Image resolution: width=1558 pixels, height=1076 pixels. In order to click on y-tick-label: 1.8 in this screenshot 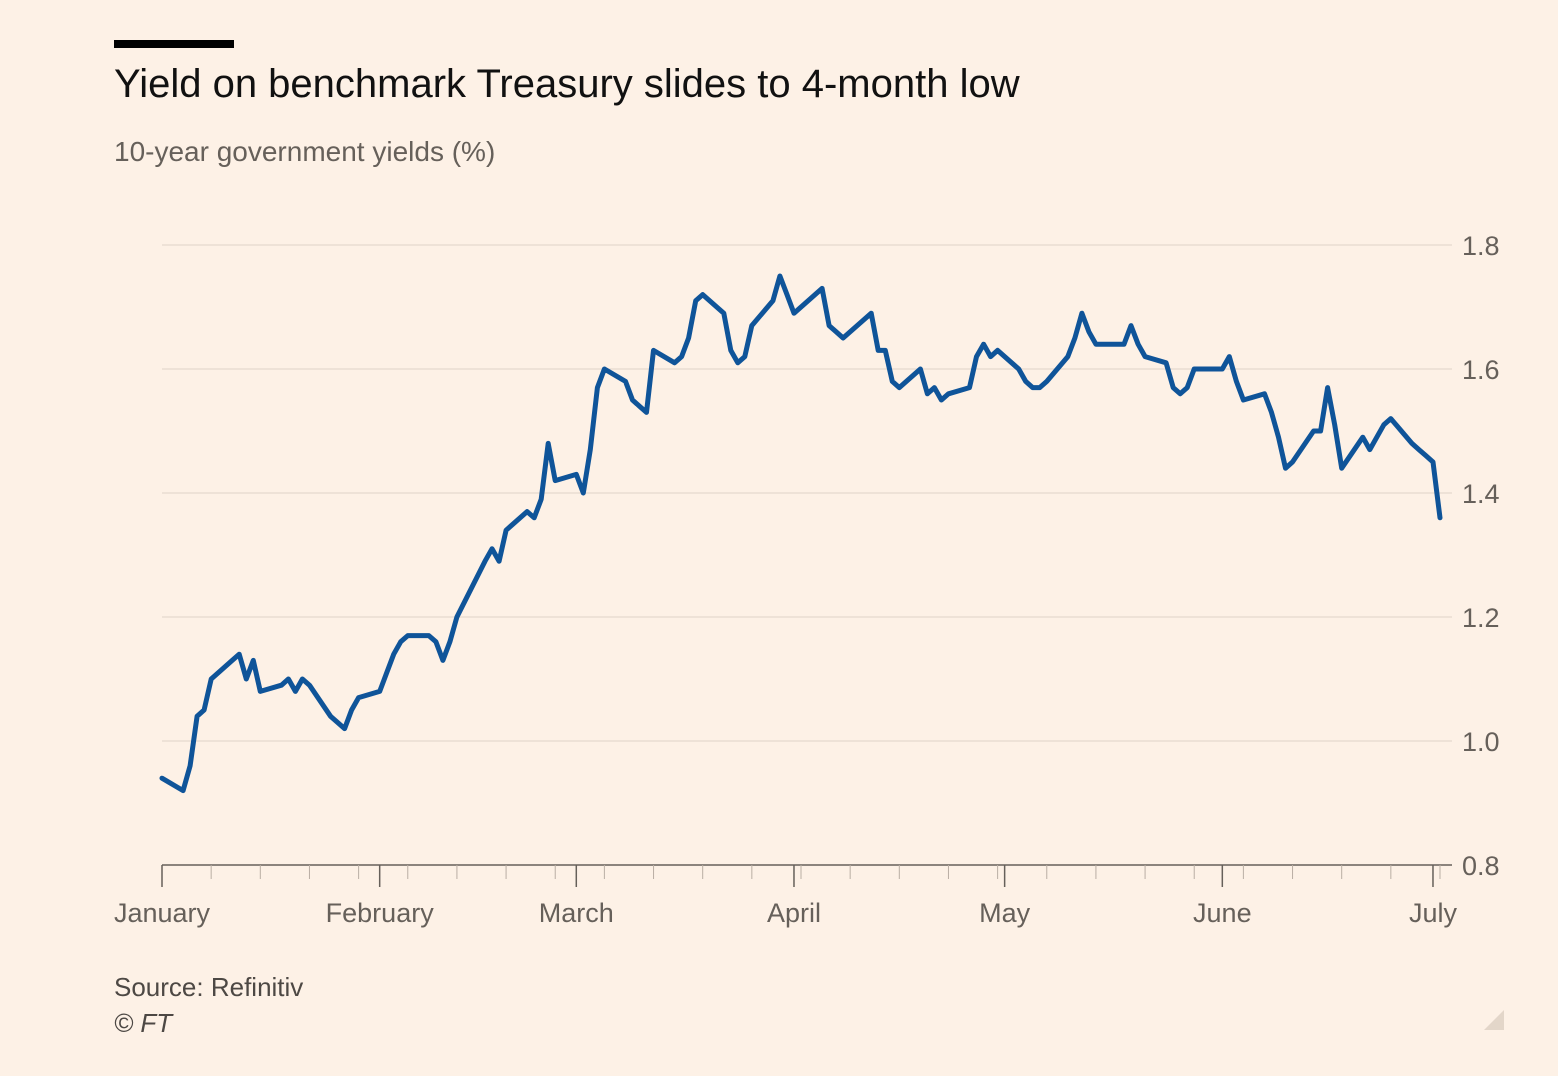, I will do `click(1481, 246)`.